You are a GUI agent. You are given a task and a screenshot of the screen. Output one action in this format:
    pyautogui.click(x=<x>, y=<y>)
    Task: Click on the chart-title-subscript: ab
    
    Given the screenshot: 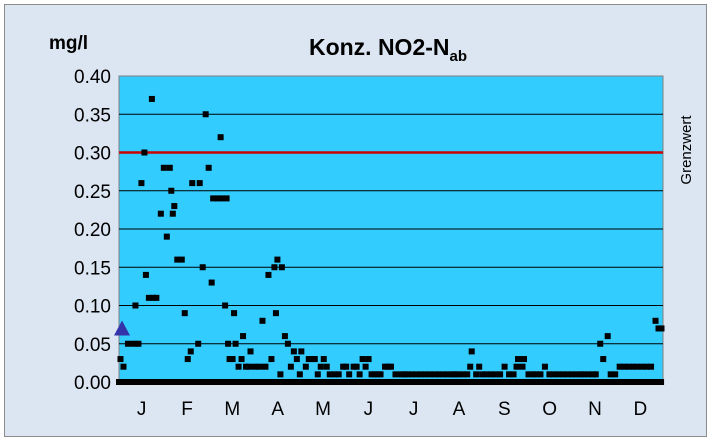 What is the action you would take?
    pyautogui.click(x=459, y=56)
    